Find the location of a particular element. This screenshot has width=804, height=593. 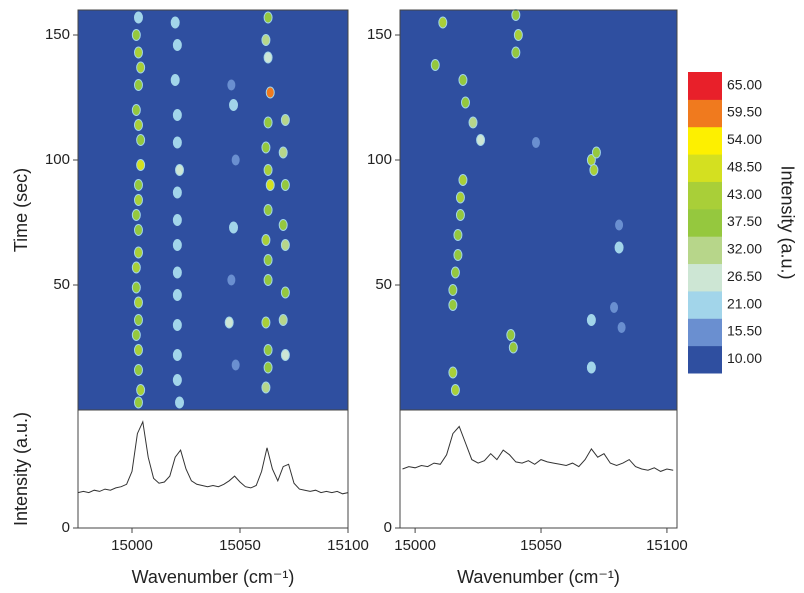

spectrum-line is located at coordinates (213, 457).